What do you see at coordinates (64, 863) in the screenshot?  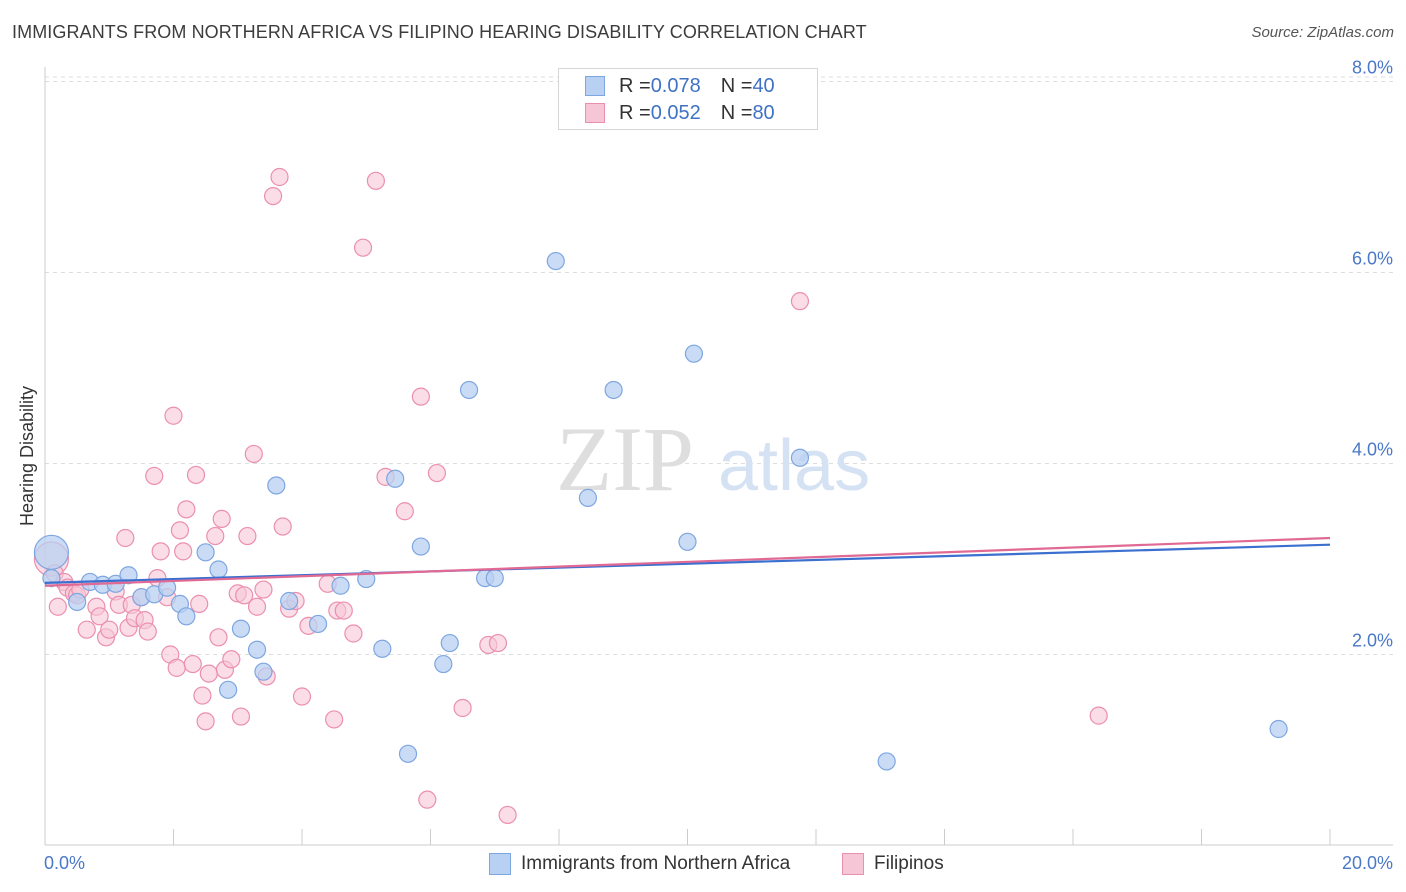 I see `x-tick-label-min: 0.0%` at bounding box center [64, 863].